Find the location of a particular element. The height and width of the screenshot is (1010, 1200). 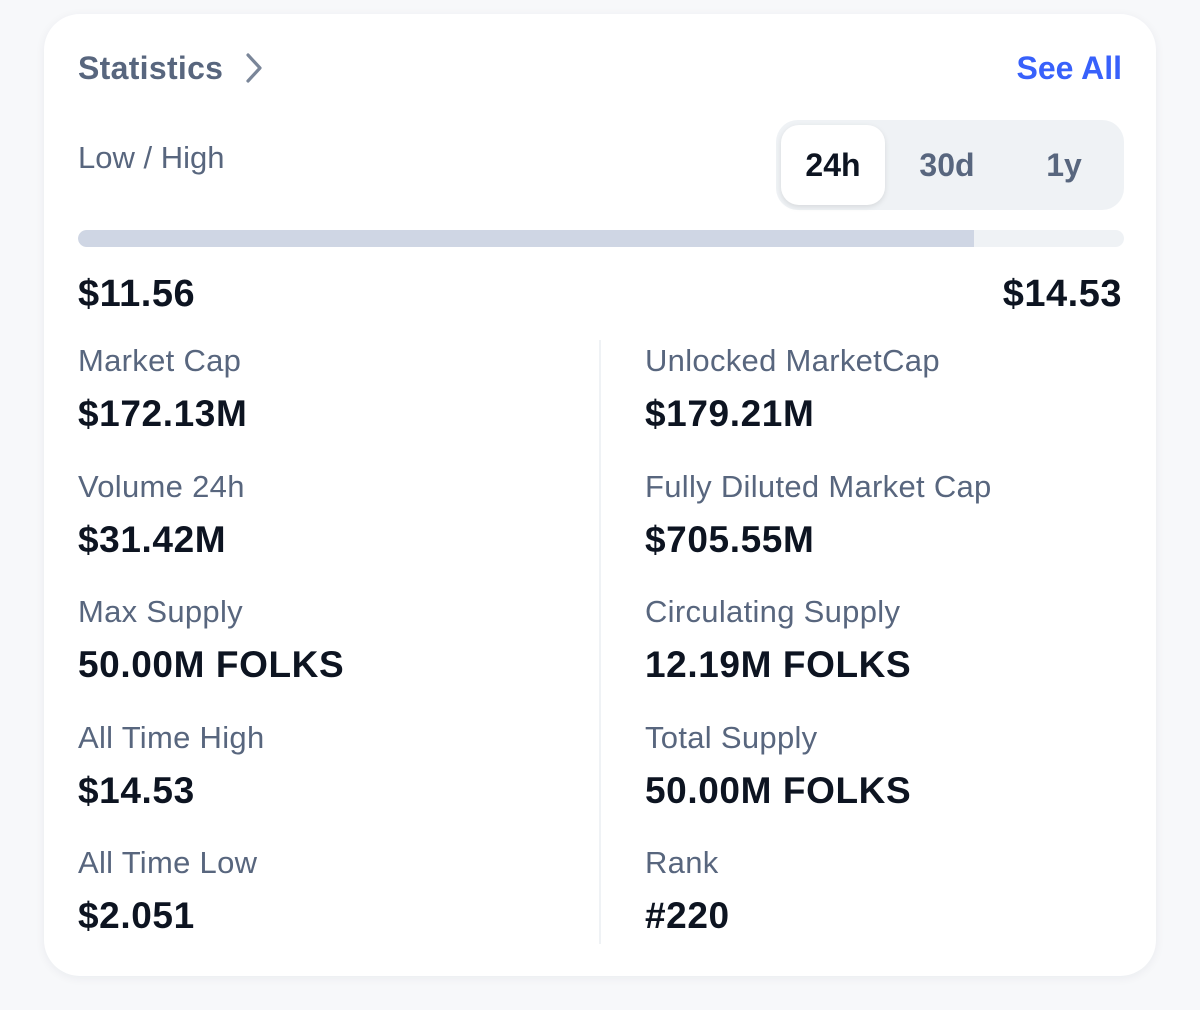

stat-label: Volume 24h is located at coordinates (161, 486).